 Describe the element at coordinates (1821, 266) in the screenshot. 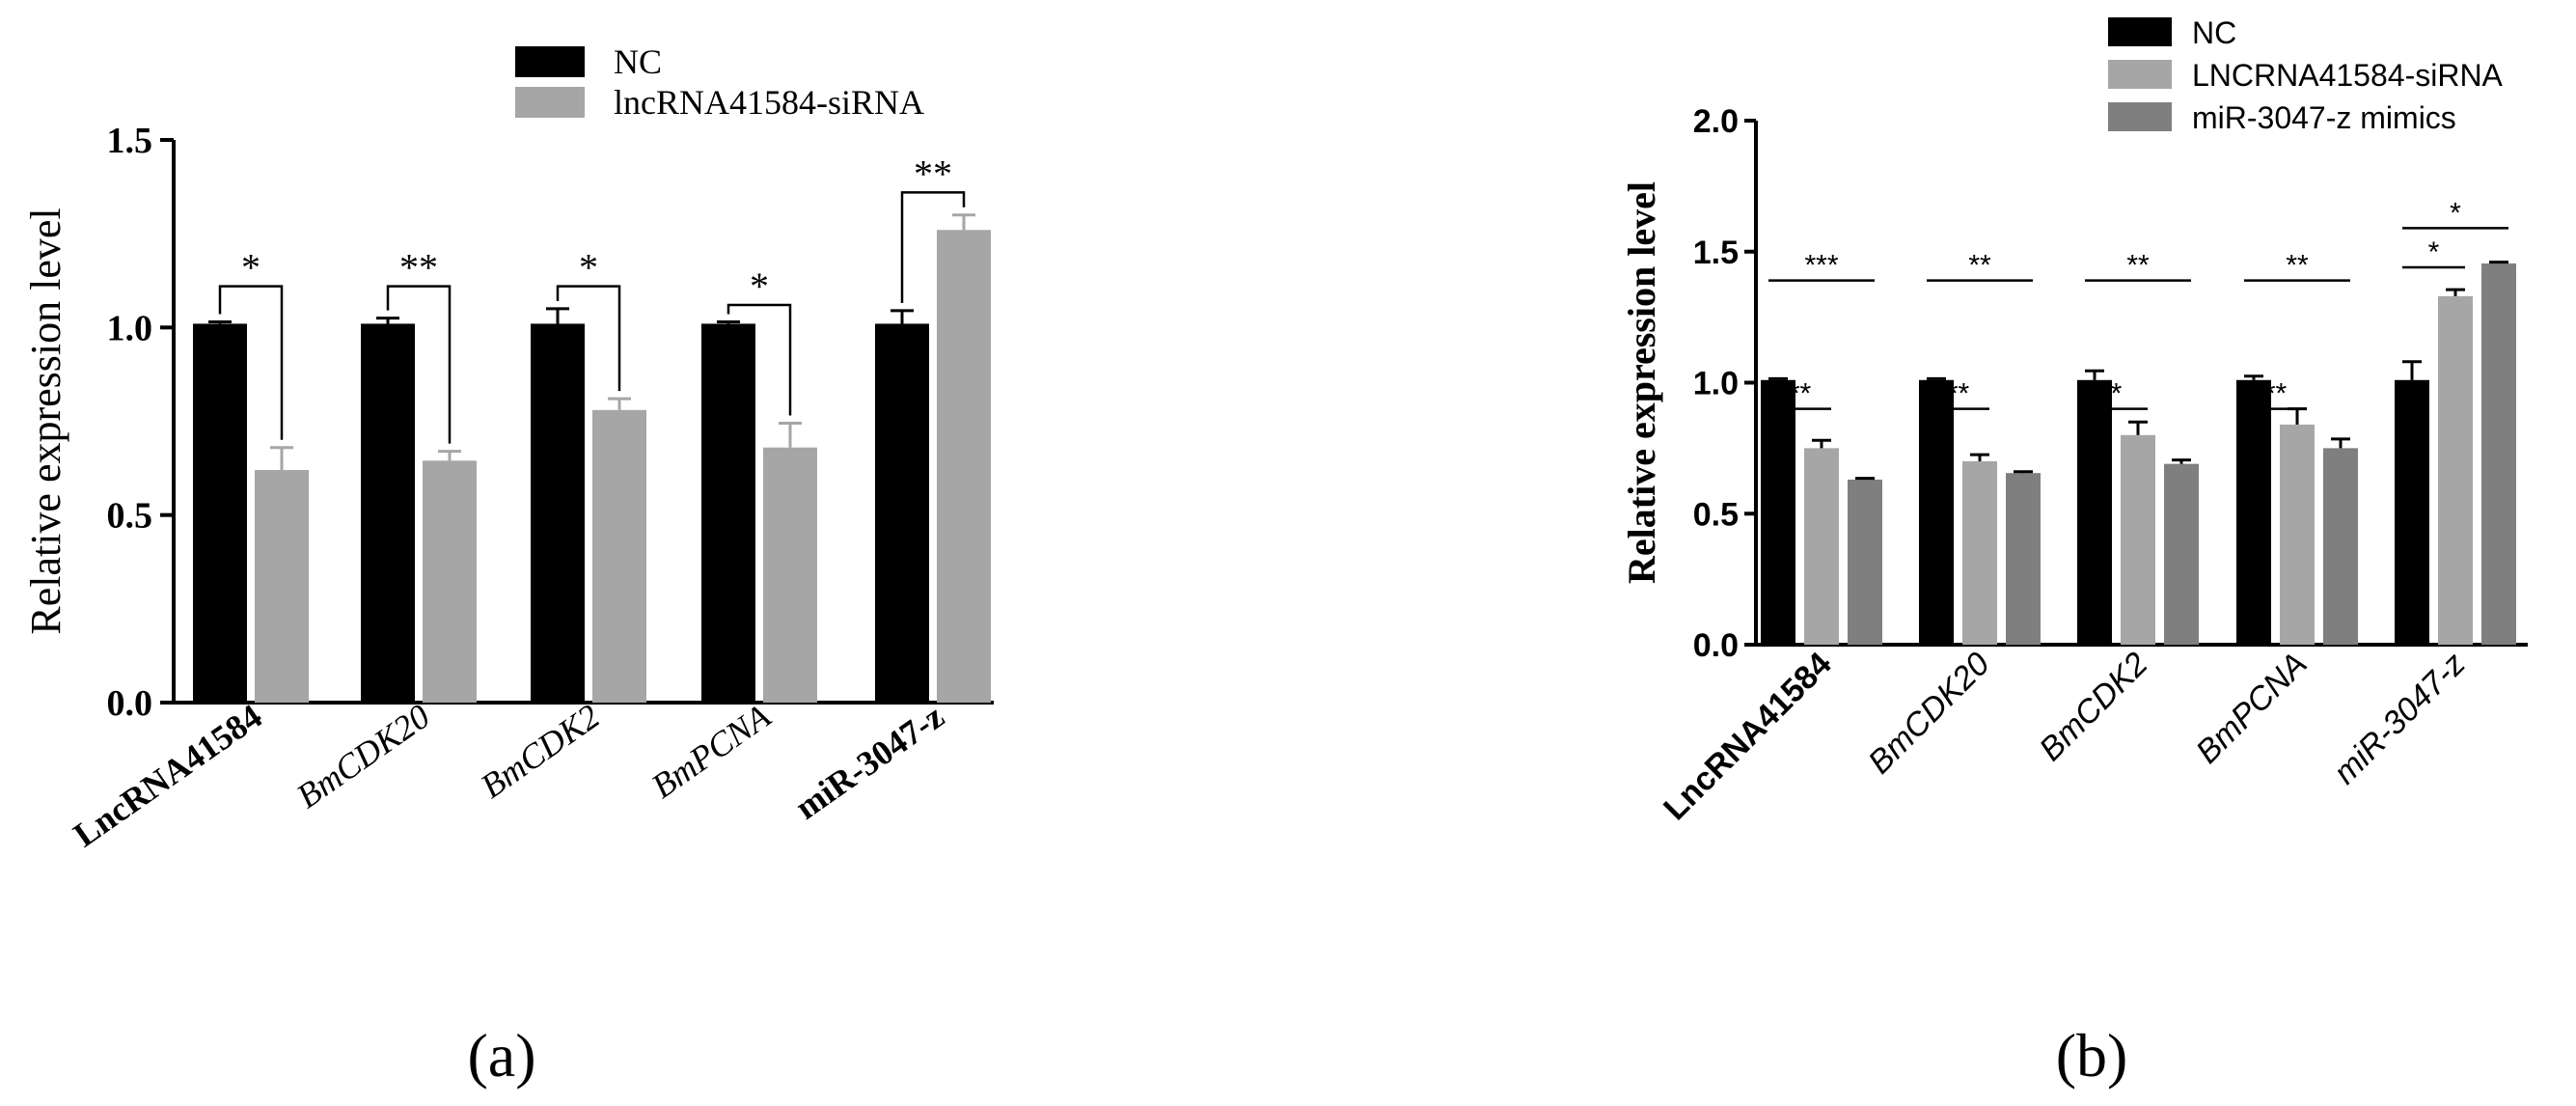

I see `significance-label: ***` at that location.